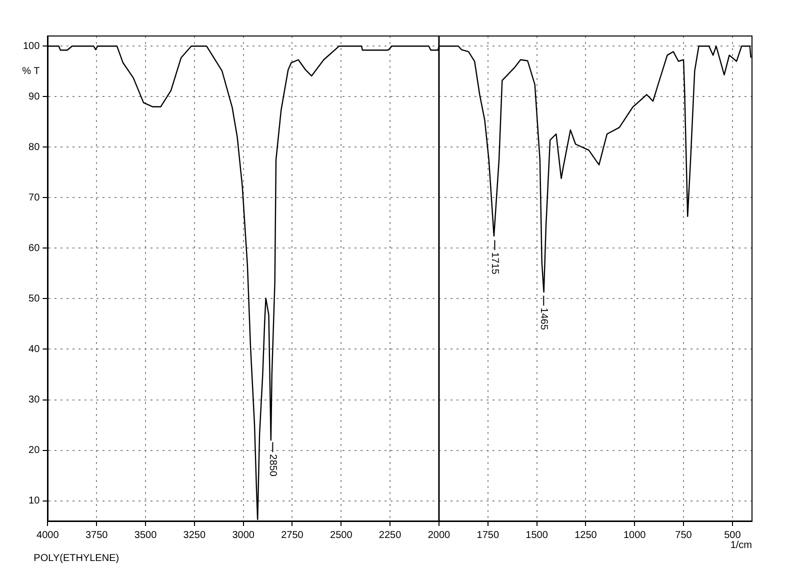 This screenshot has height=584, width=788. I want to click on x-tick-label: 2500, so click(341, 535).